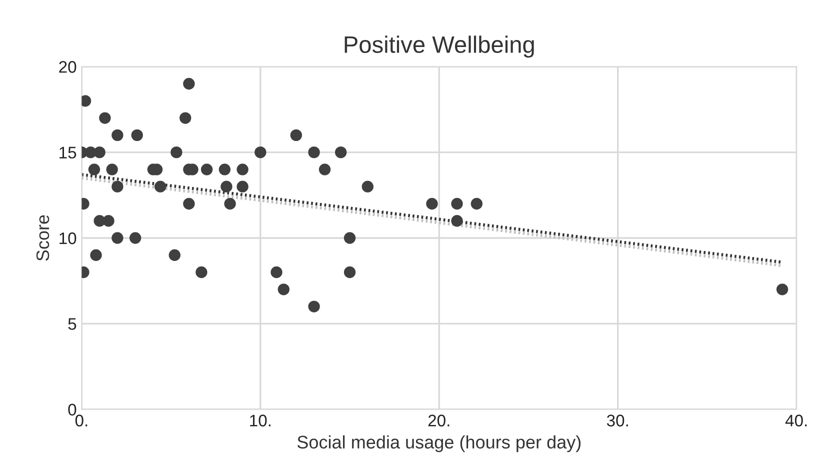  What do you see at coordinates (439, 443) in the screenshot?
I see `x-axis-title: Social media usage (hours per day)` at bounding box center [439, 443].